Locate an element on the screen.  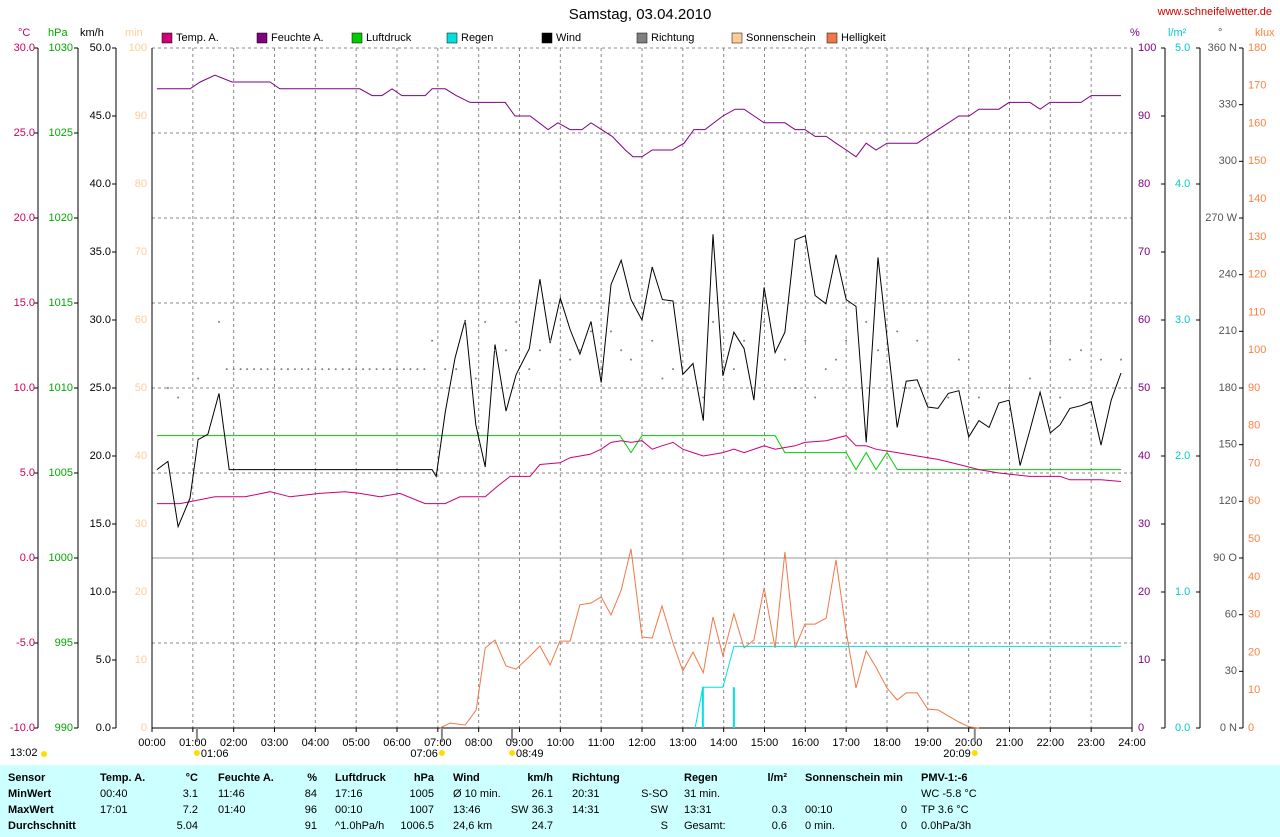
y-tick-label: 70 is located at coordinates (1254, 463).